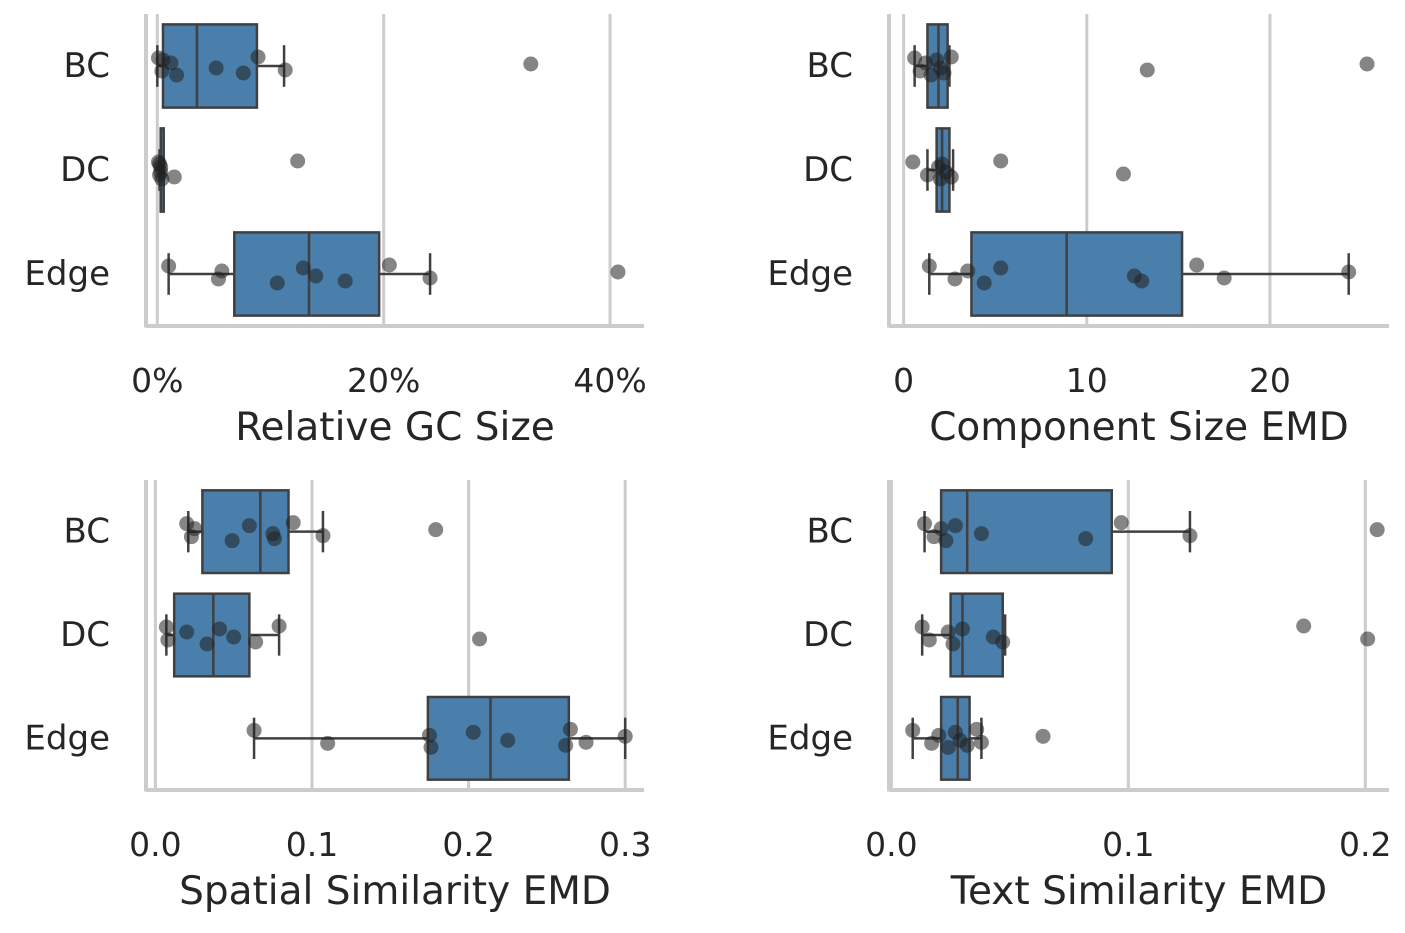 The height and width of the screenshot is (933, 1405). I want to click on x-tick-label: 0.0, so click(891, 844).